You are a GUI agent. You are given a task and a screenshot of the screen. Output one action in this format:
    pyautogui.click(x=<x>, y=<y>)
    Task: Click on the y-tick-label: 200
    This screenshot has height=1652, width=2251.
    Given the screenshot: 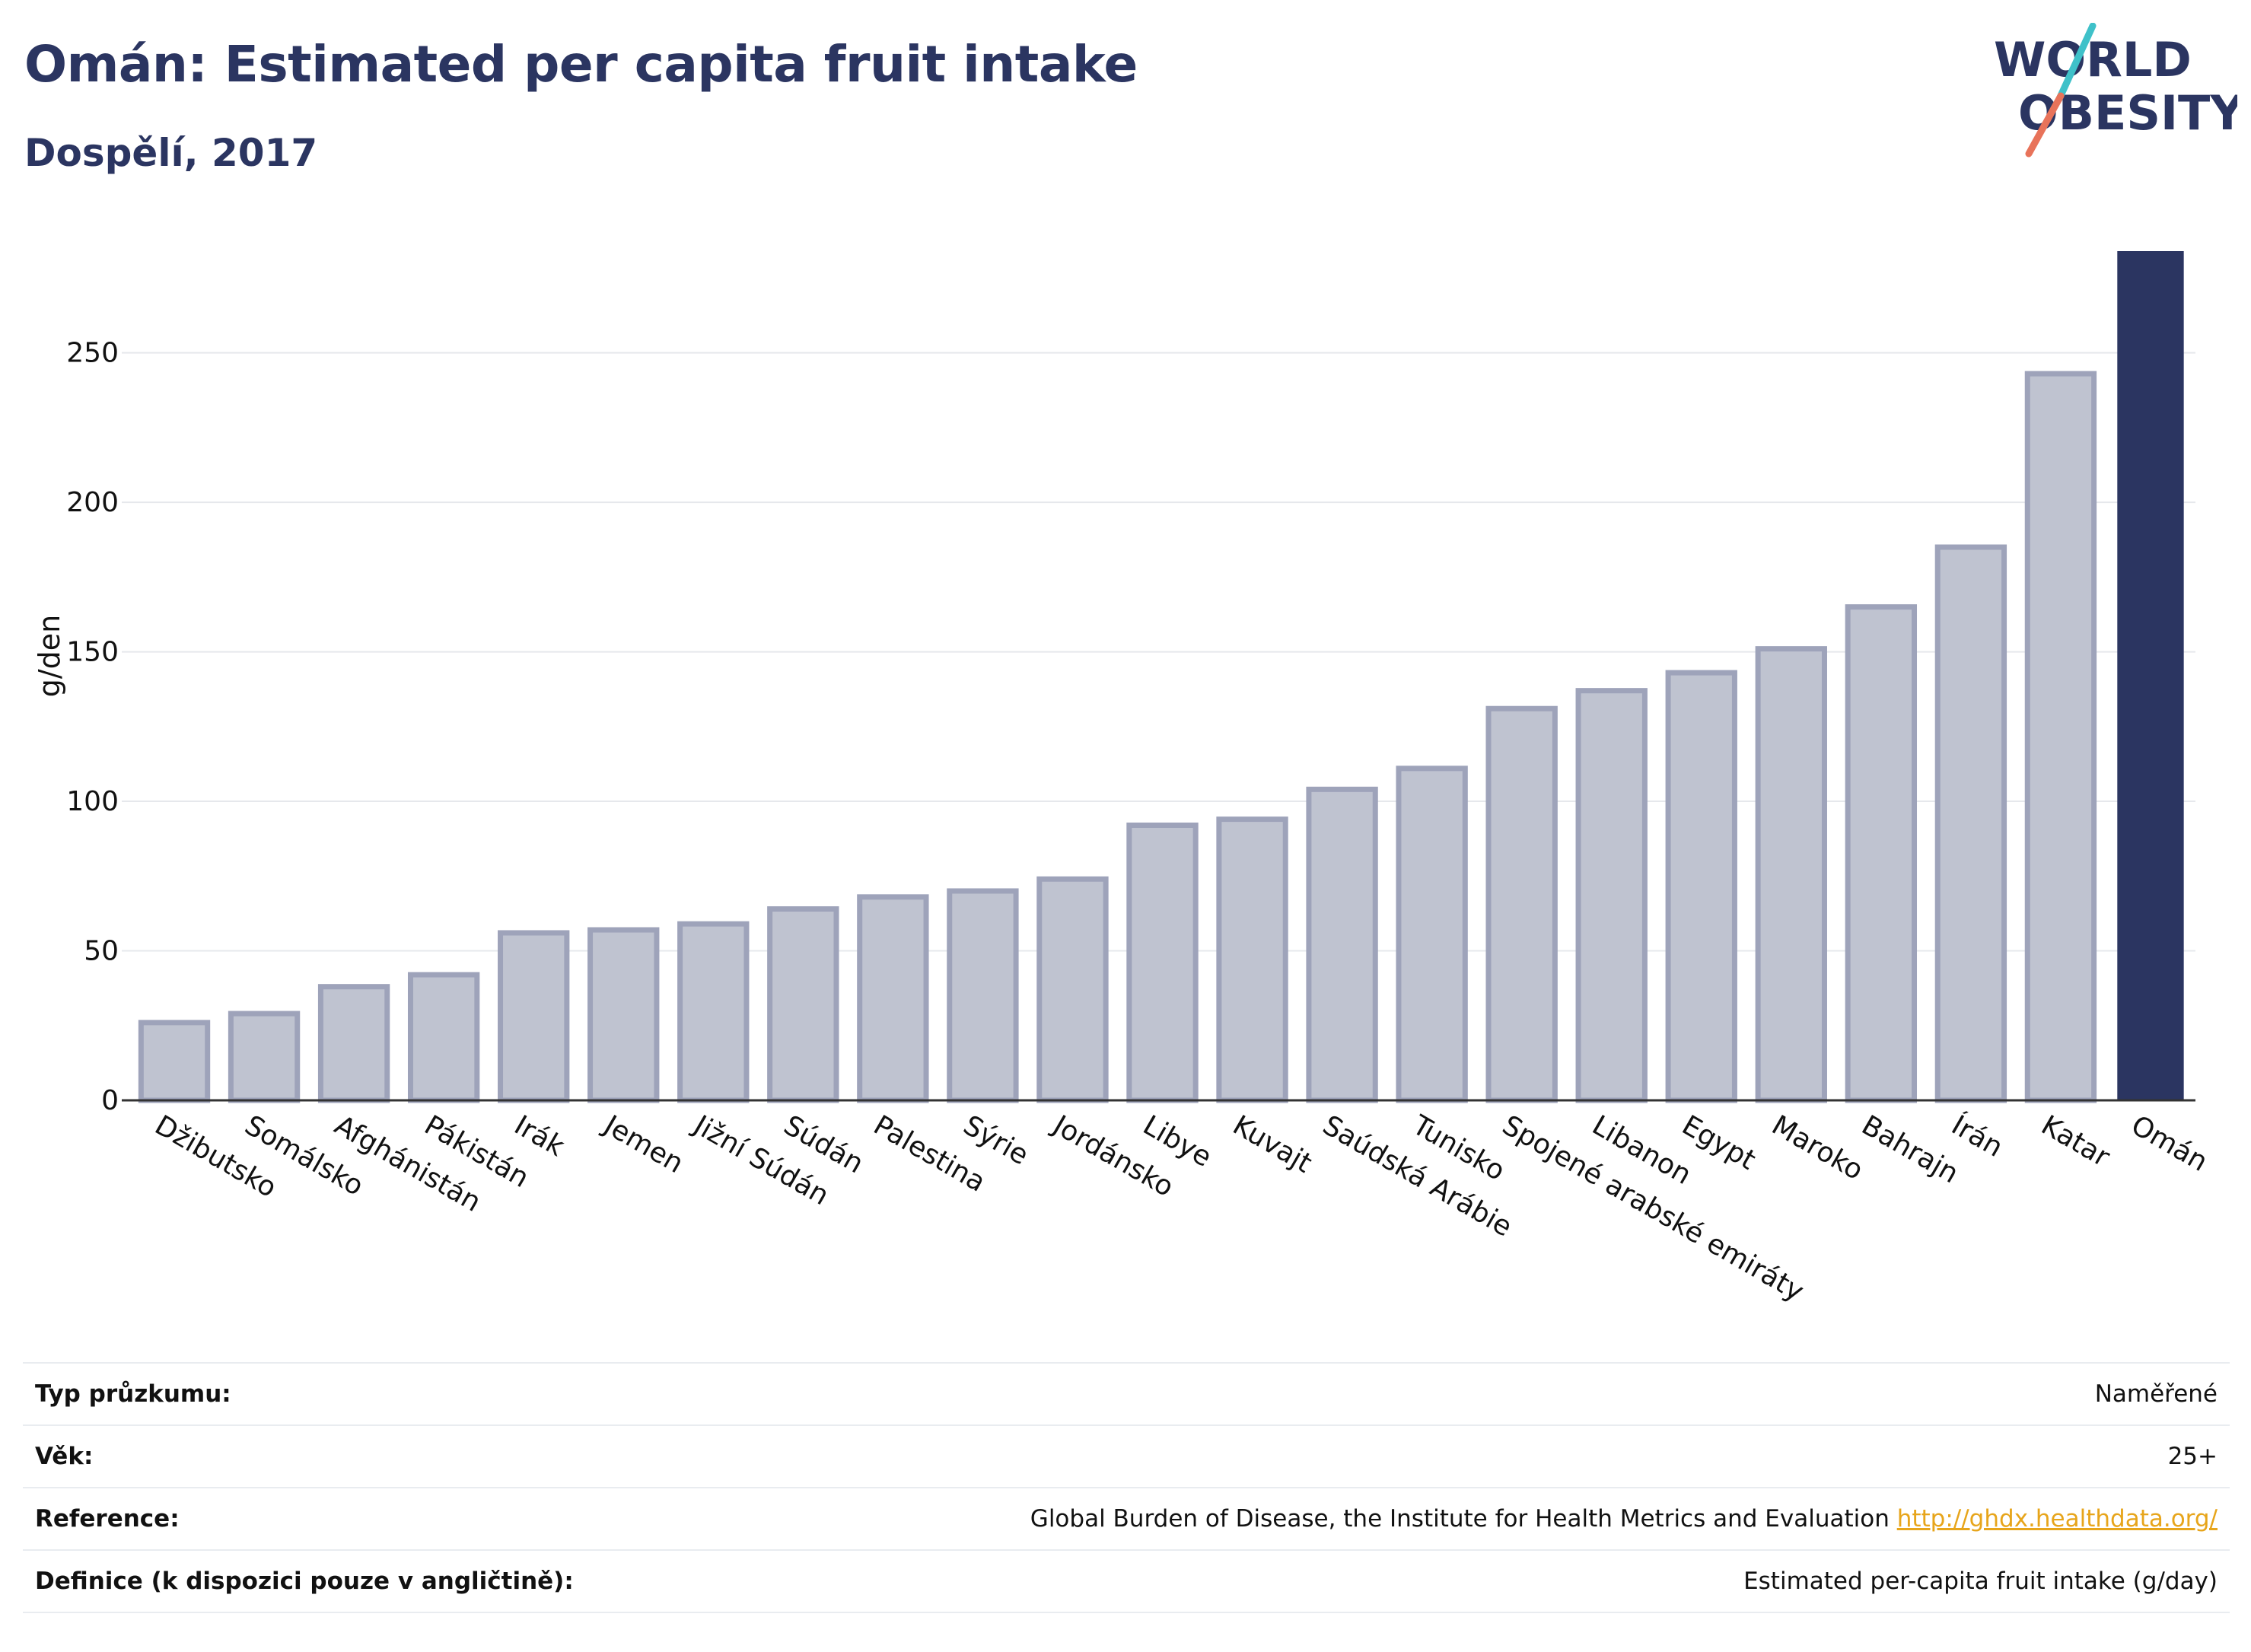 What is the action you would take?
    pyautogui.click(x=92, y=502)
    